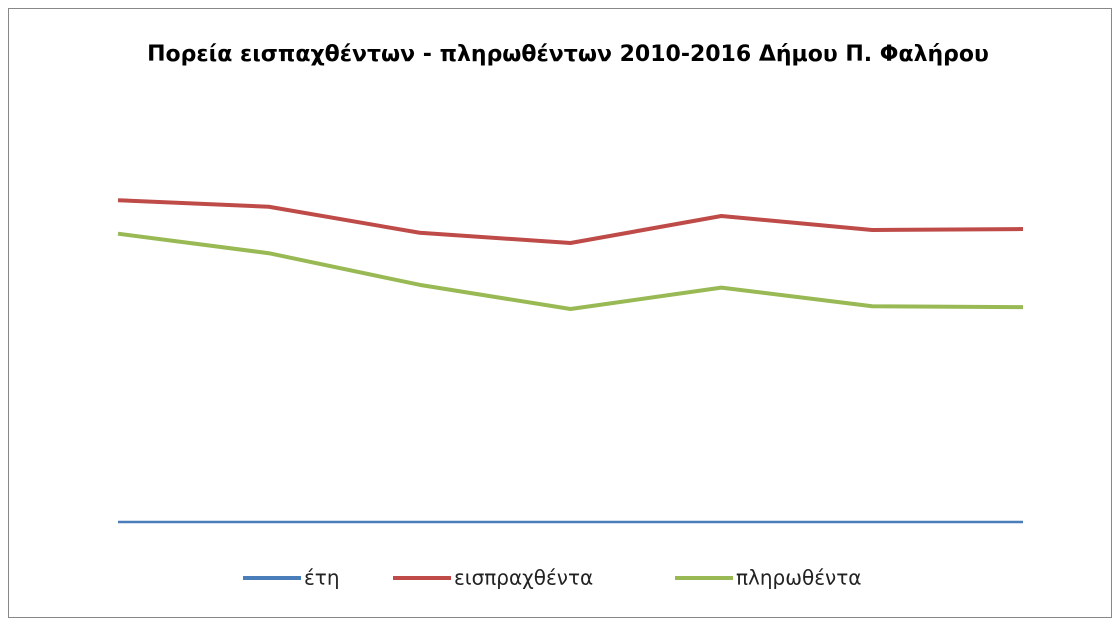 This screenshot has width=1118, height=618. Describe the element at coordinates (322, 578) in the screenshot. I see `legend-label: έτη` at that location.